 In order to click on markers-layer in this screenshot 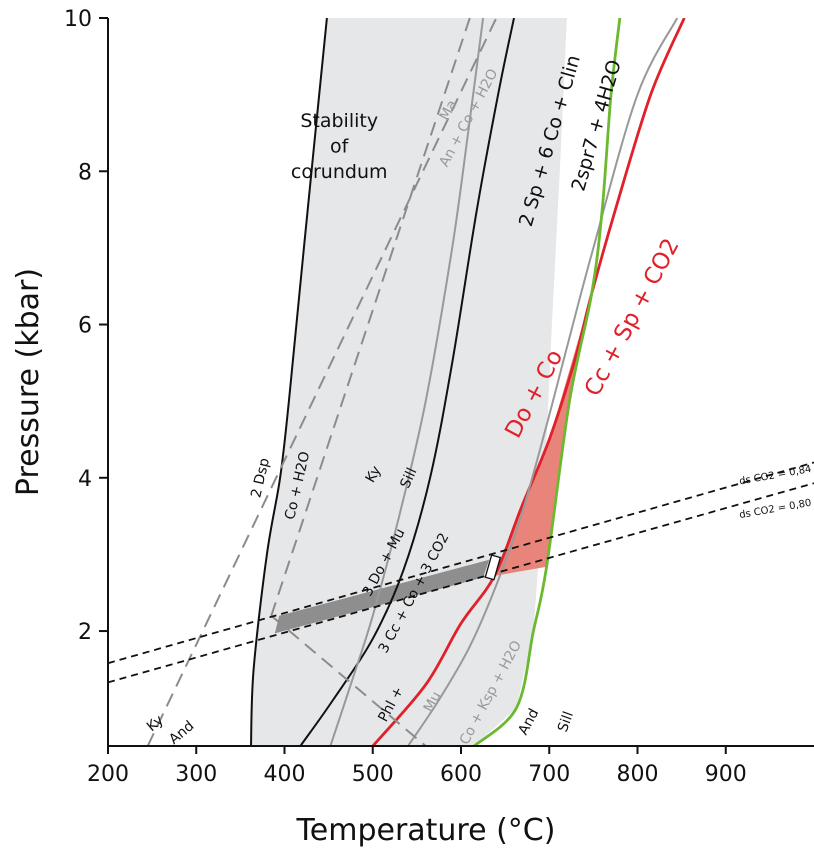, I will do `click(493, 567)`.